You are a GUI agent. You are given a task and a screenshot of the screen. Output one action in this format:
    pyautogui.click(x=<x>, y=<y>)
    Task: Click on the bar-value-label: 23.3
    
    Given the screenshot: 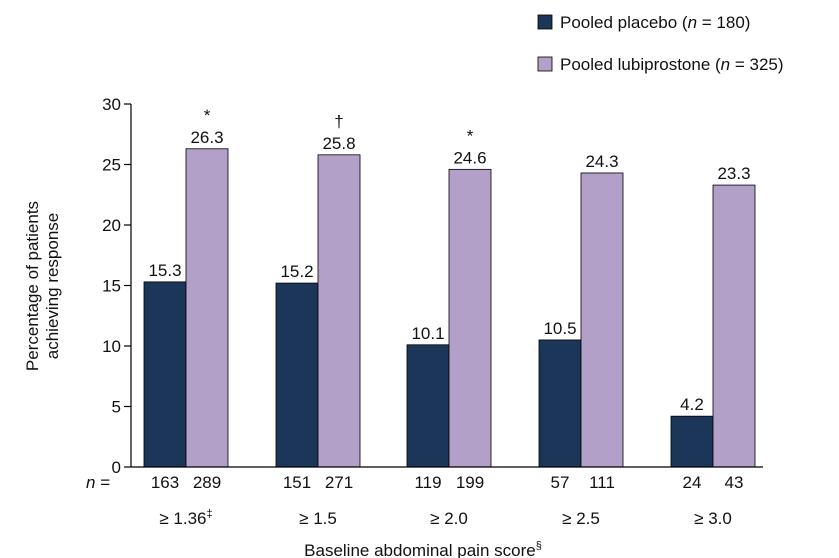 What is the action you would take?
    pyautogui.click(x=733, y=173)
    